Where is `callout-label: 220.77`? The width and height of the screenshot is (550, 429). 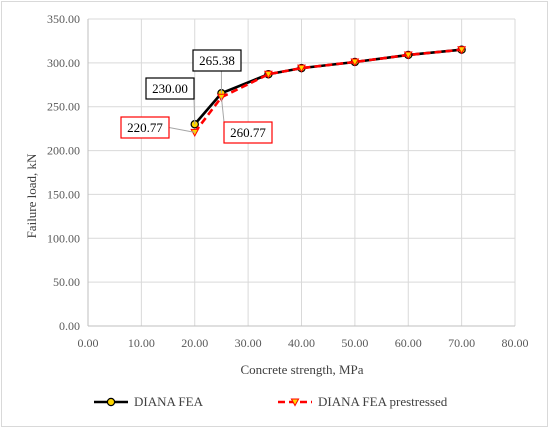
callout-label: 220.77 is located at coordinates (145, 127).